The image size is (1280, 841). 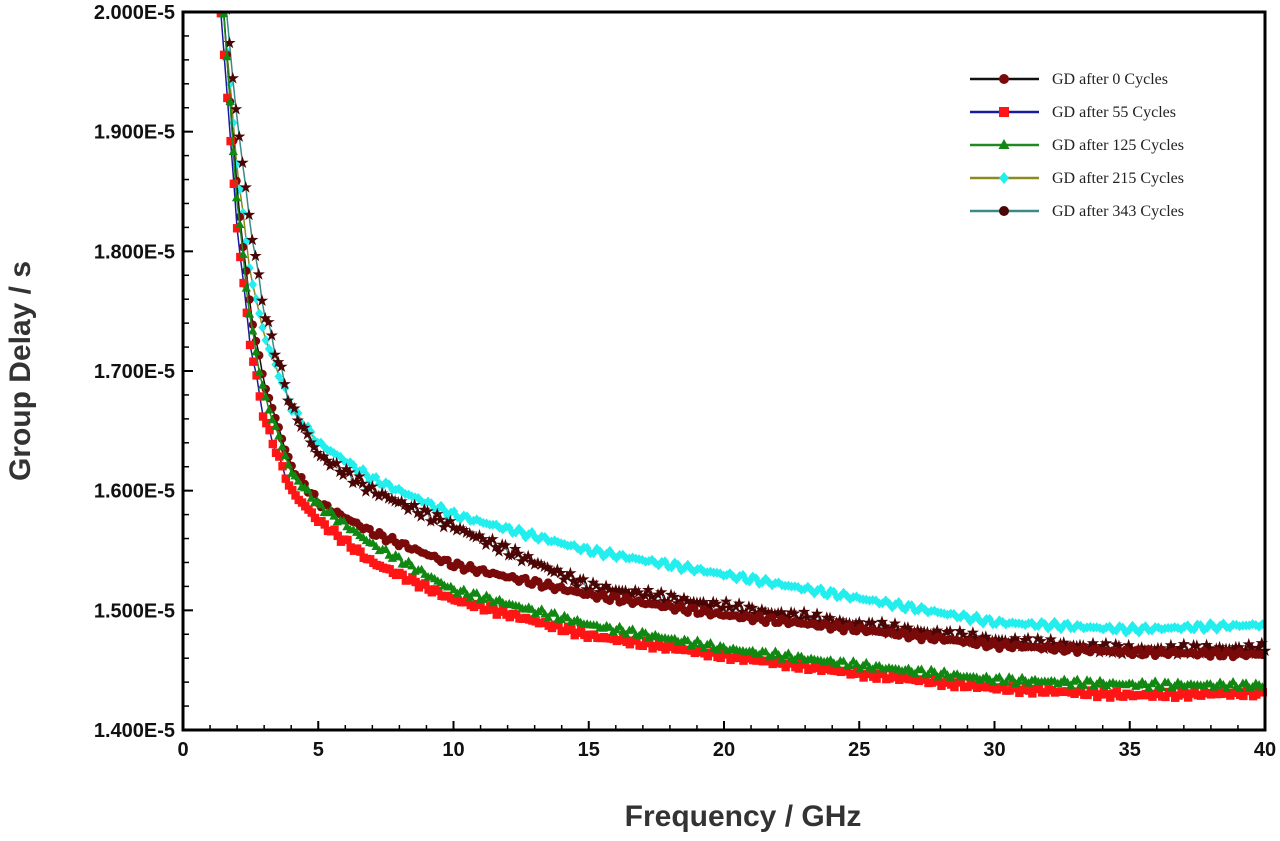 What do you see at coordinates (994, 750) in the screenshot?
I see `x-tick-label: 30` at bounding box center [994, 750].